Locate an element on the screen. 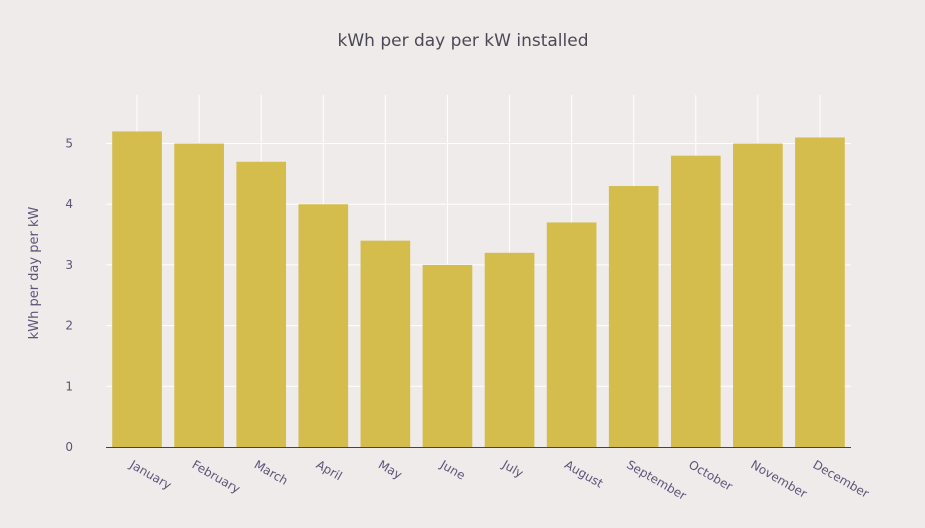  x-tick-label: June is located at coordinates (452, 470).